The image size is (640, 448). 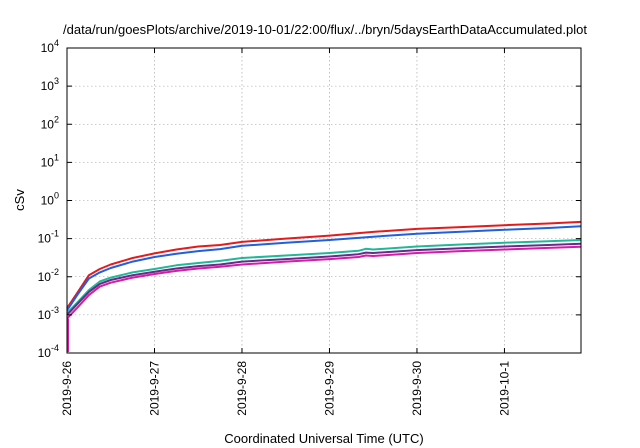 I want to click on y-tick-label: 10¹, so click(x=50, y=160).